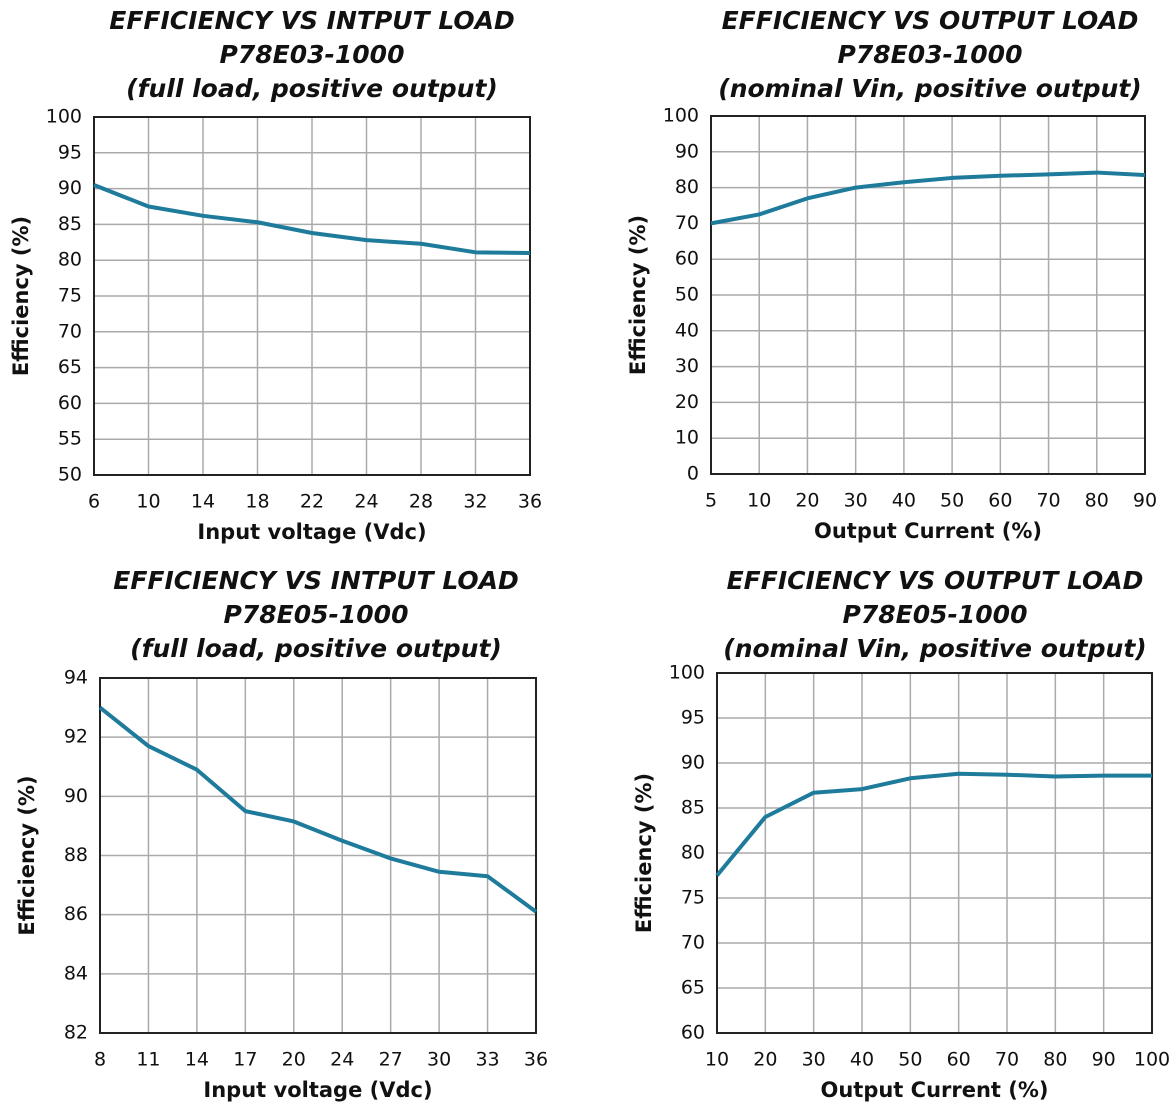 This screenshot has height=1108, width=1172. What do you see at coordinates (94, 502) in the screenshot?
I see `x-tick-label: 6` at bounding box center [94, 502].